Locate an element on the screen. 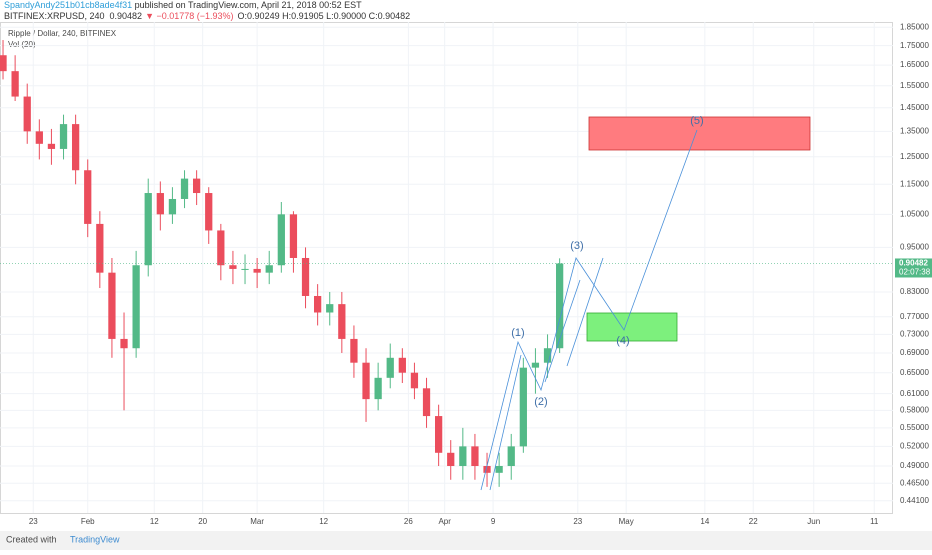 The height and width of the screenshot is (555, 932). chart-title: Ripple / Dollar, 240, BITFINEX is located at coordinates (62, 33).